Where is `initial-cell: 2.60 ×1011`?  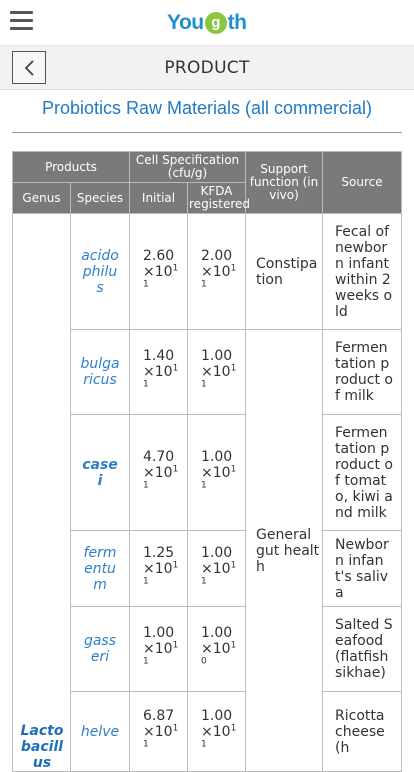
initial-cell: 2.60 ×1011 is located at coordinates (159, 271).